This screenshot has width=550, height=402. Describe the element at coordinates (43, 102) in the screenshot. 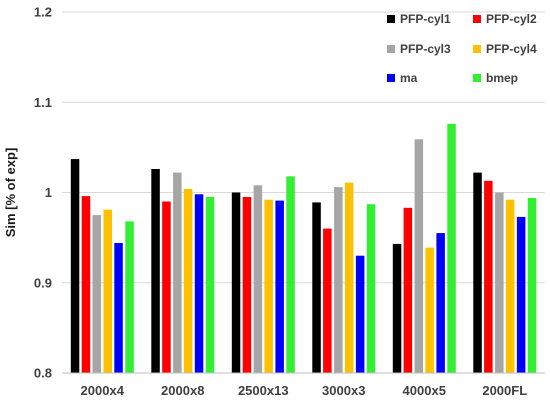

I see `y-tick-label: 1.1` at that location.